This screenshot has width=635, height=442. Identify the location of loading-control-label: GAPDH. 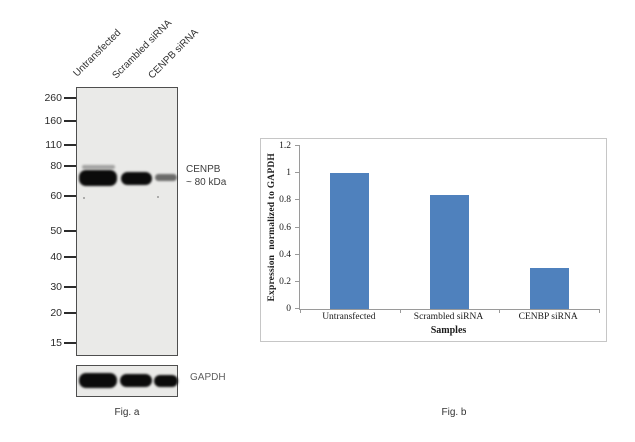
(208, 377).